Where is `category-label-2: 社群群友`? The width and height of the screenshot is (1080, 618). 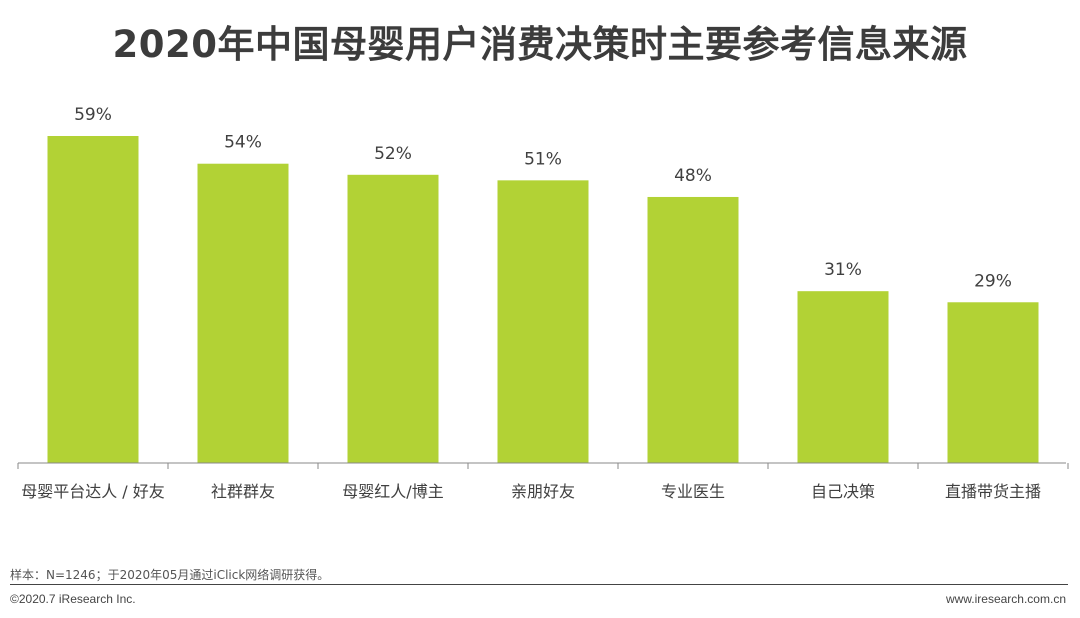 category-label-2: 社群群友 is located at coordinates (243, 491).